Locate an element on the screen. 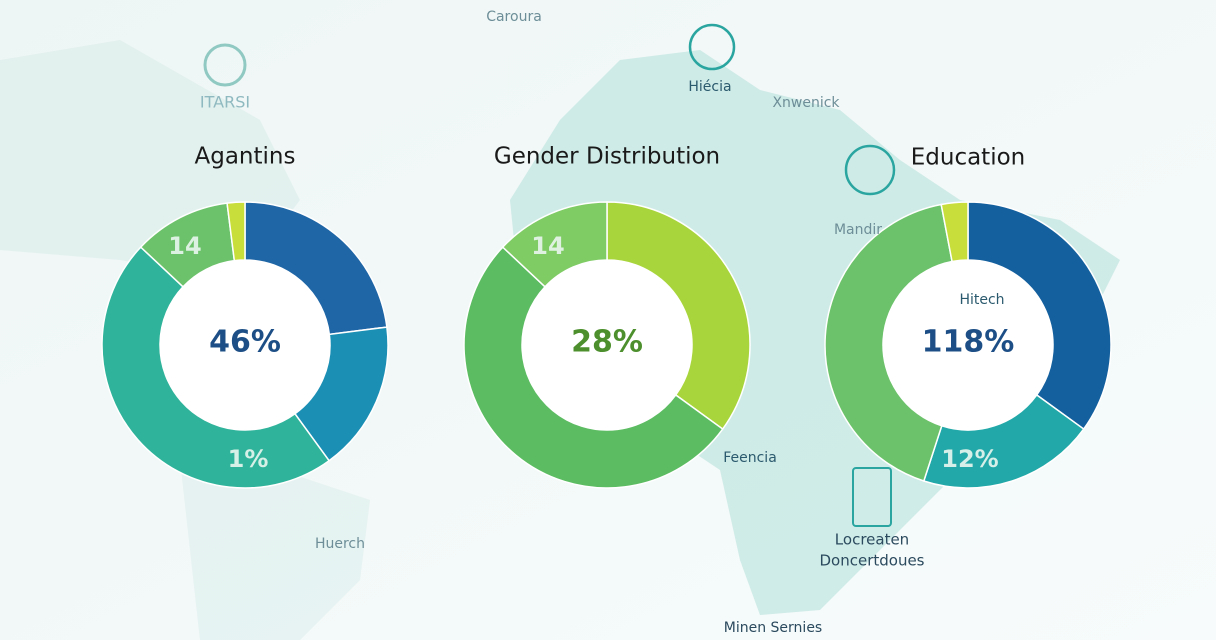 This screenshot has height=640, width=1216. segment-annotation: 12% is located at coordinates (969, 459).